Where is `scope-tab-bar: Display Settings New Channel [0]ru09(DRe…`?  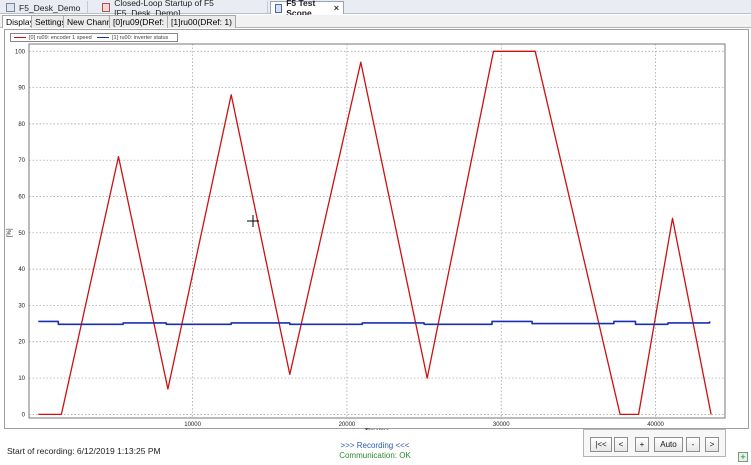
scope-tab-bar: Display Settings New Channel [0]ru09(DRe… is located at coordinates (375, 21).